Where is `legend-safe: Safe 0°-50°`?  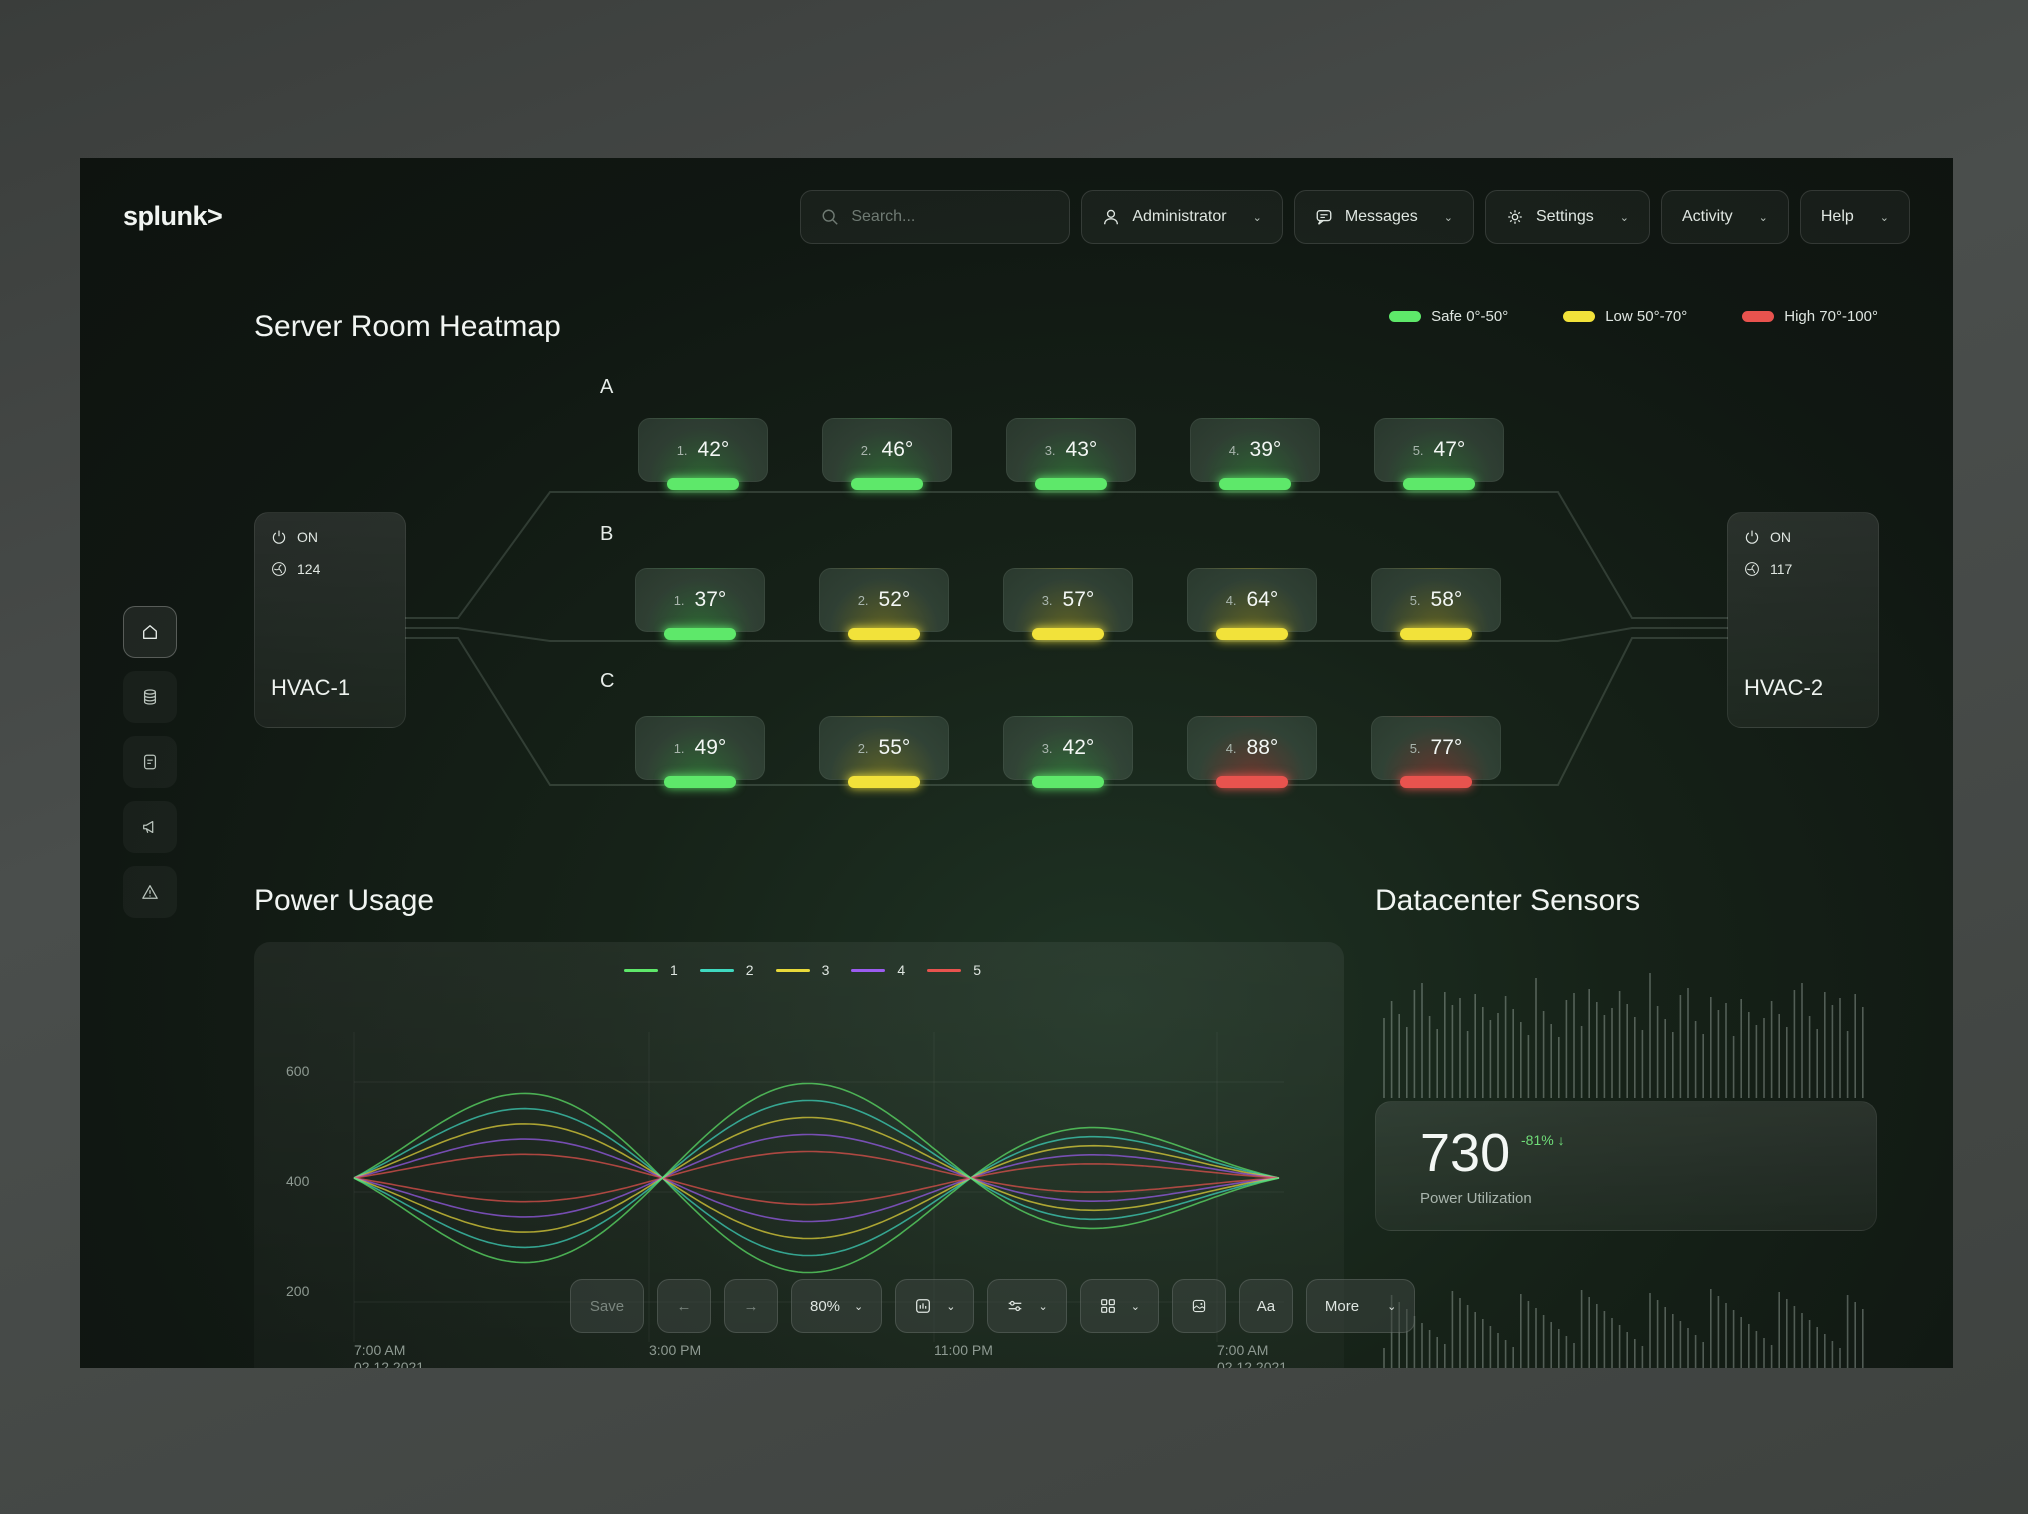 legend-safe: Safe 0°-50° is located at coordinates (1448, 316).